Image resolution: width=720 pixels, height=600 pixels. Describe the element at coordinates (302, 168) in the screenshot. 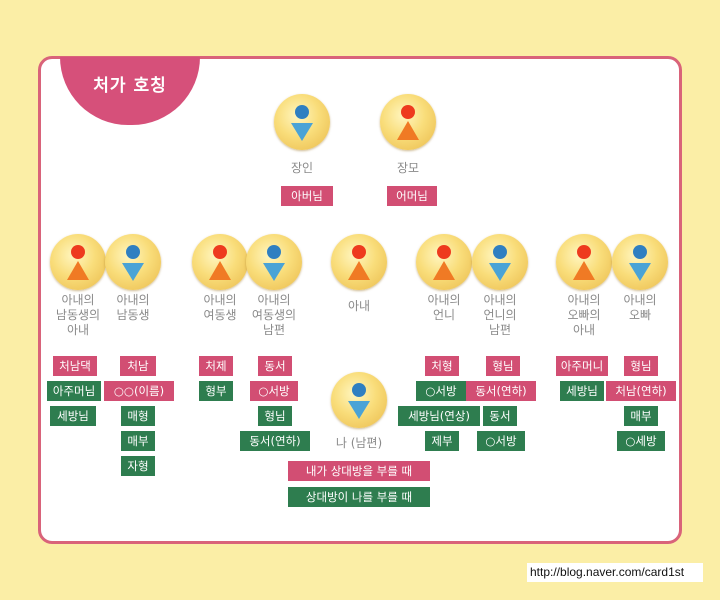

I see `father-label: 장인` at that location.